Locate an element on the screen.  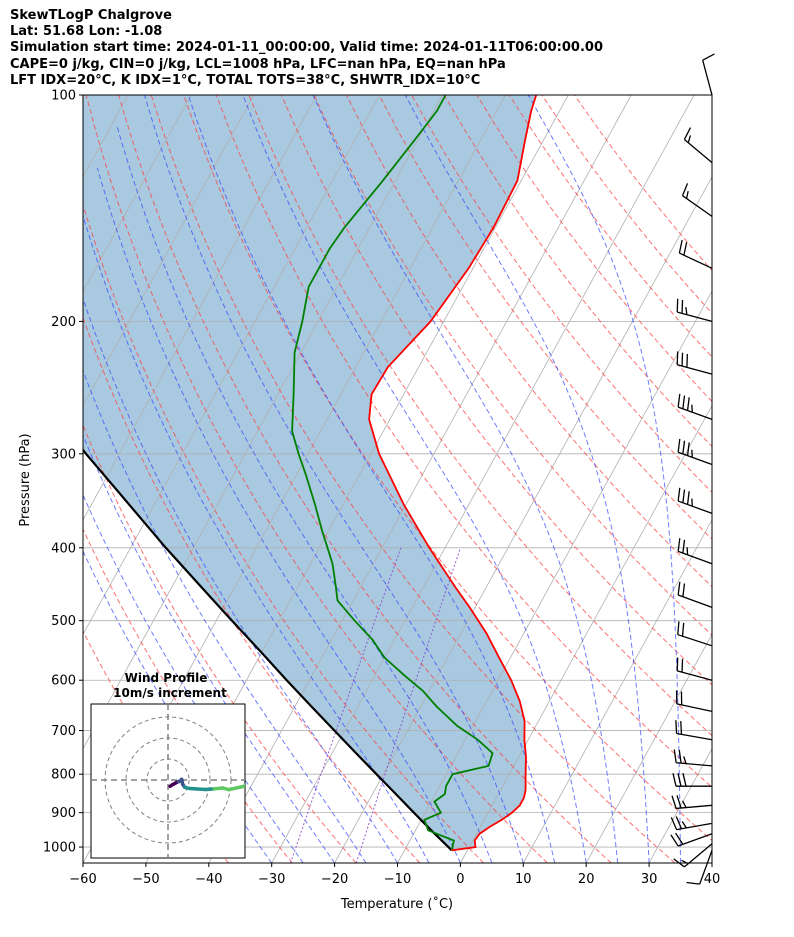
y-tick-label: 200 is located at coordinates (63, 322).